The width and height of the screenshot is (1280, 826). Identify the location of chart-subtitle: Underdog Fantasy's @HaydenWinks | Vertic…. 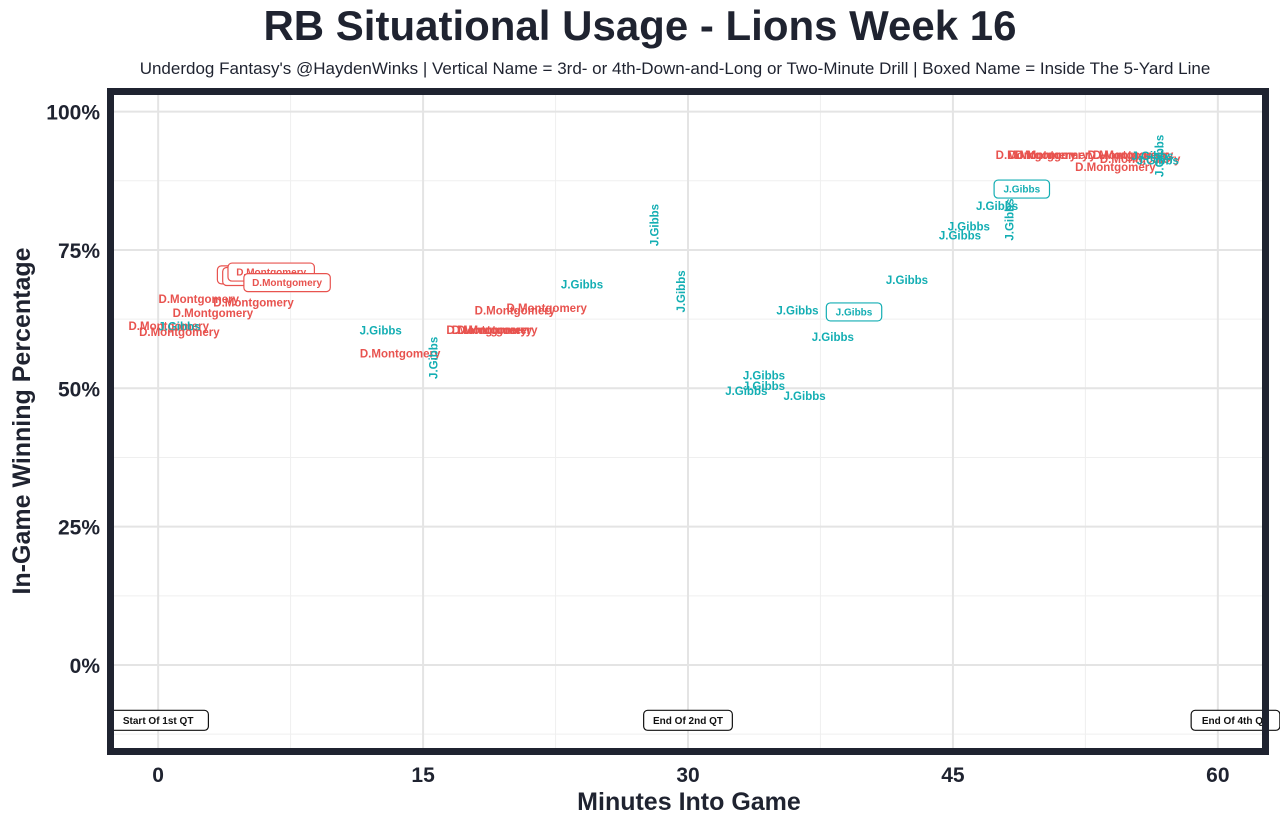
(675, 68).